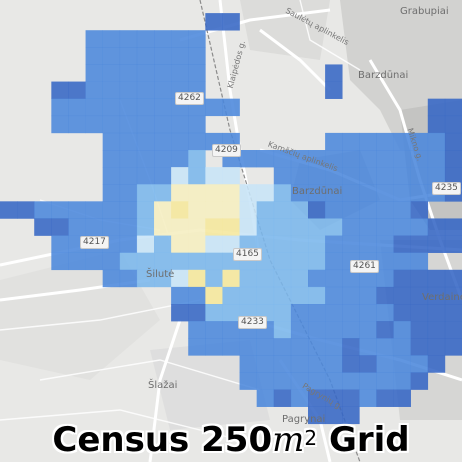 This screenshot has height=462, width=462. Describe the element at coordinates (424, 11) in the screenshot. I see `place-label-grabupiai: Grabupiai` at that location.